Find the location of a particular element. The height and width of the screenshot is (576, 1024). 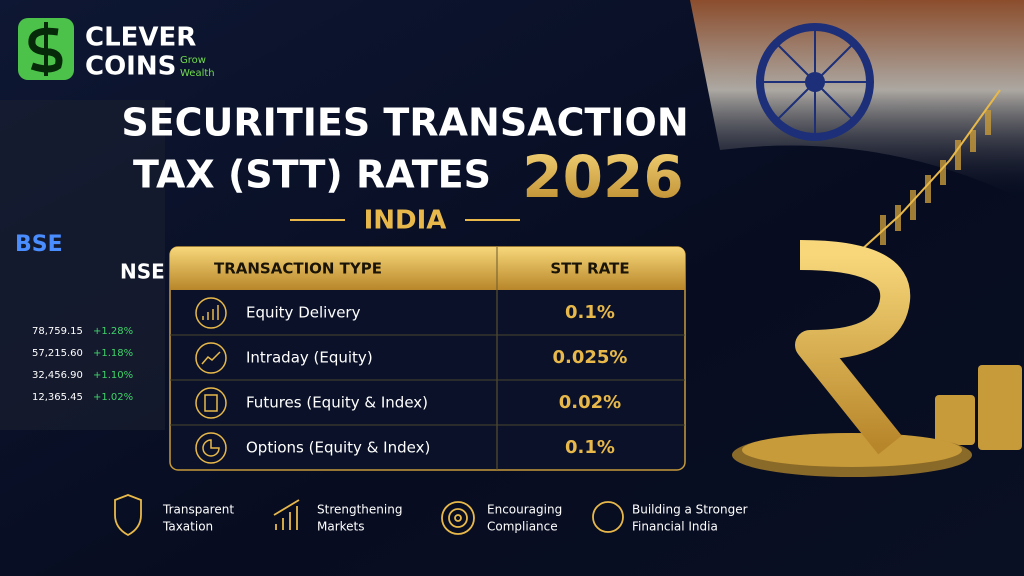

coin-stacks is located at coordinates (978, 407).